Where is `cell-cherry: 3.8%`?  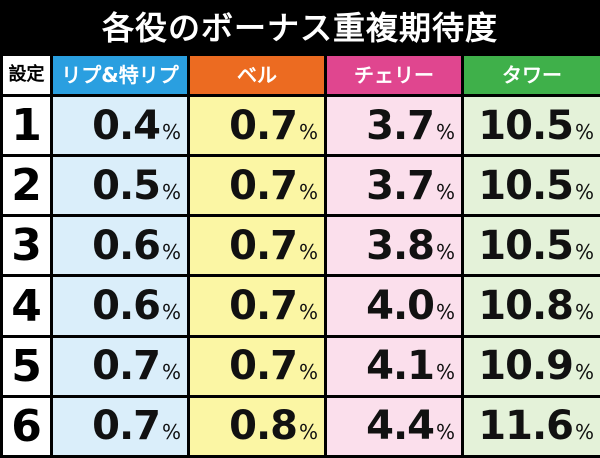 cell-cherry: 3.8% is located at coordinates (394, 246).